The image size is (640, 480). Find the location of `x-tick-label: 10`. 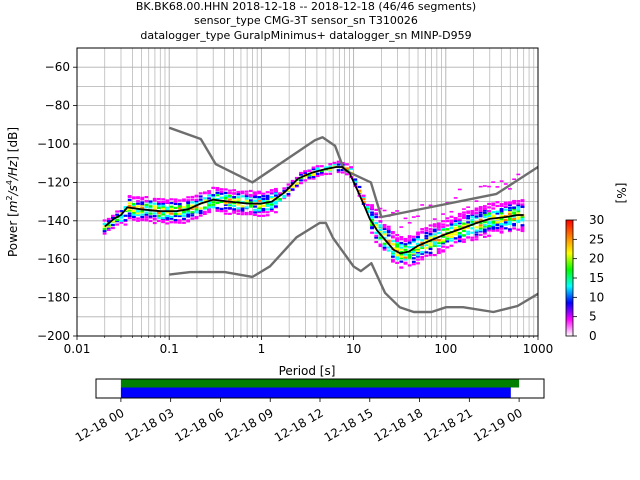

x-tick-label: 10 is located at coordinates (353, 349).